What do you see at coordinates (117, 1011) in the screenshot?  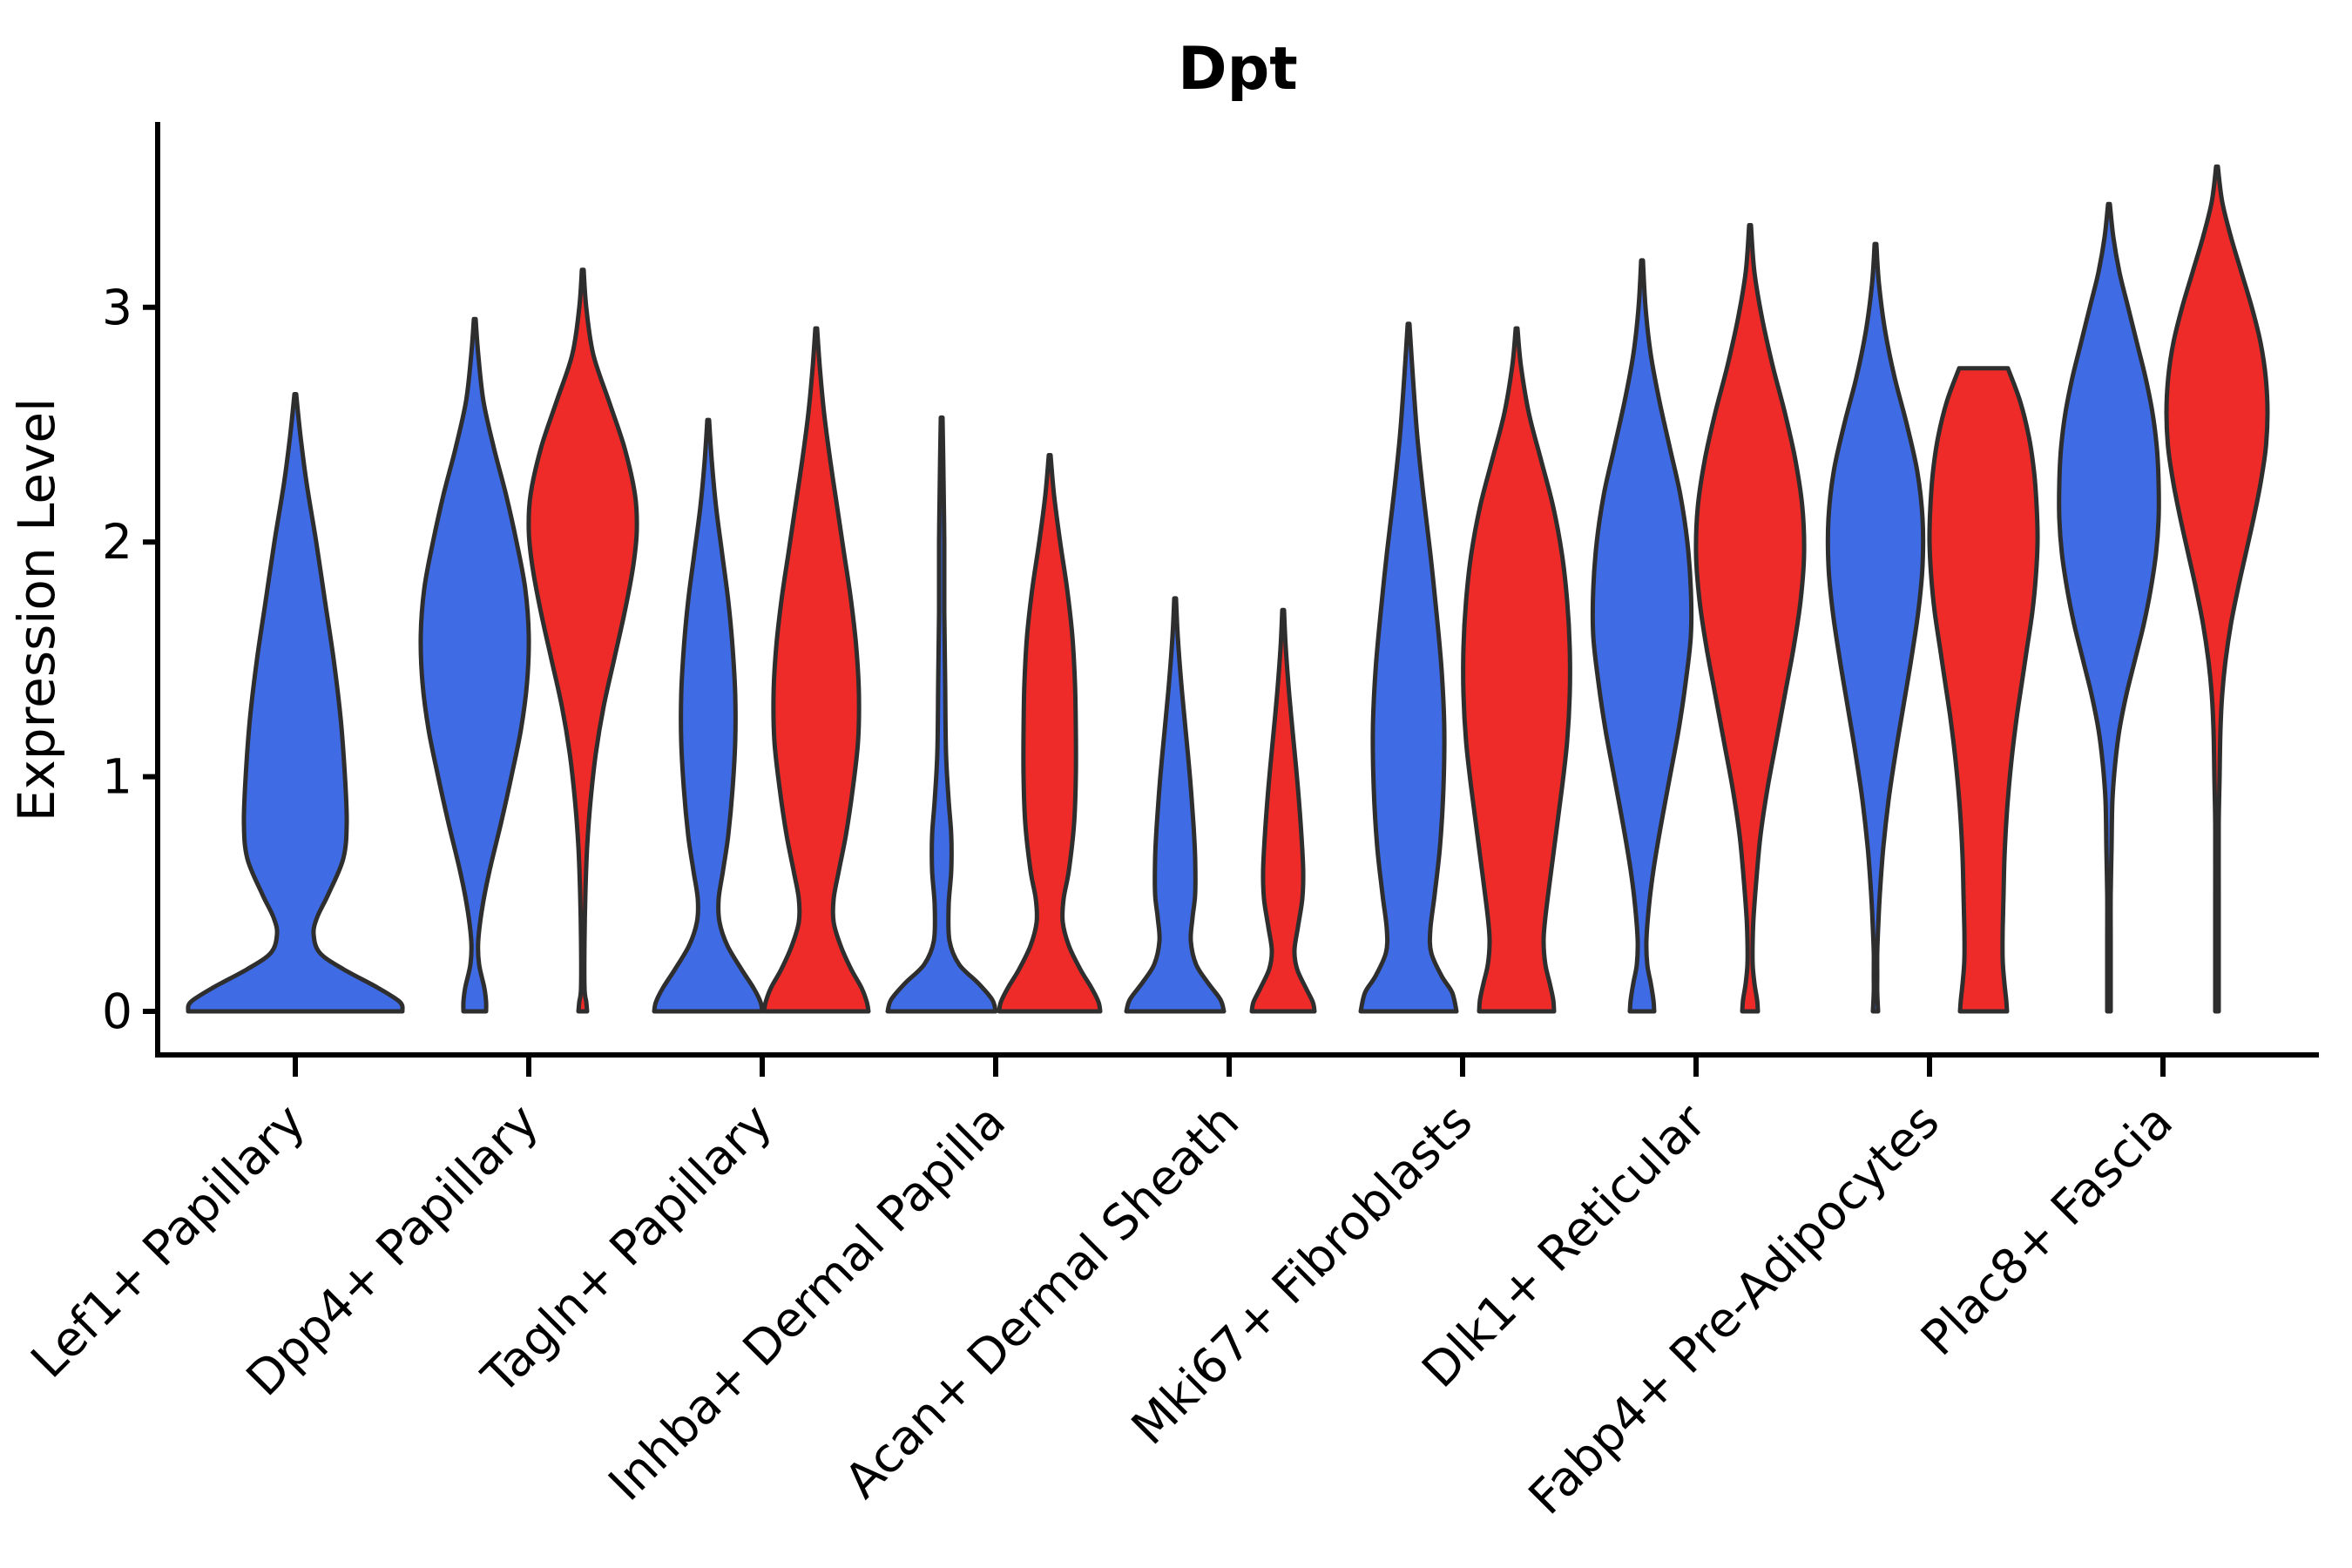 I see `y-tick-label: 0` at bounding box center [117, 1011].